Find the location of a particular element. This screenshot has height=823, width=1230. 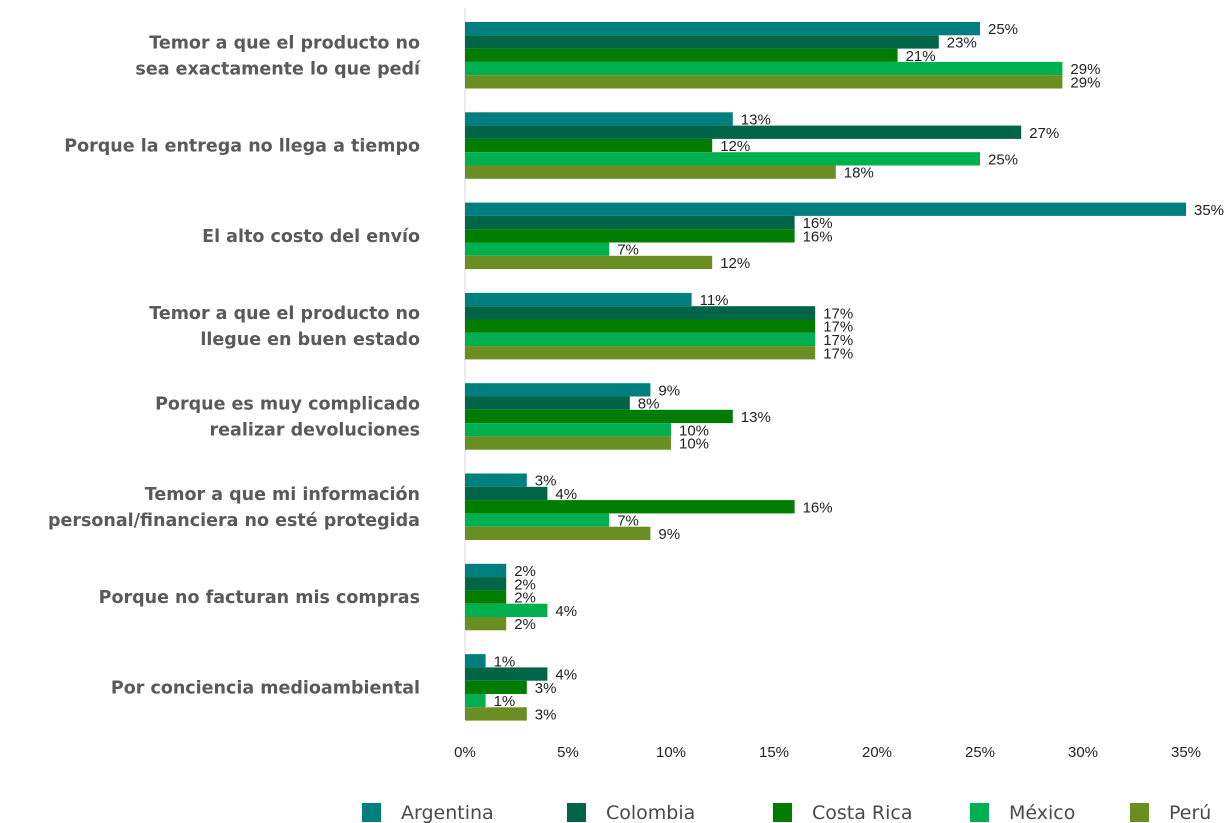

x-tick-label: 25% is located at coordinates (980, 752).